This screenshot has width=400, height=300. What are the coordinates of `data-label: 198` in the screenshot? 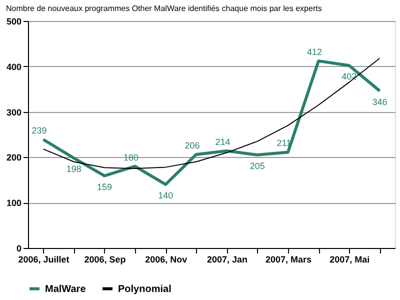 It's located at (74, 169).